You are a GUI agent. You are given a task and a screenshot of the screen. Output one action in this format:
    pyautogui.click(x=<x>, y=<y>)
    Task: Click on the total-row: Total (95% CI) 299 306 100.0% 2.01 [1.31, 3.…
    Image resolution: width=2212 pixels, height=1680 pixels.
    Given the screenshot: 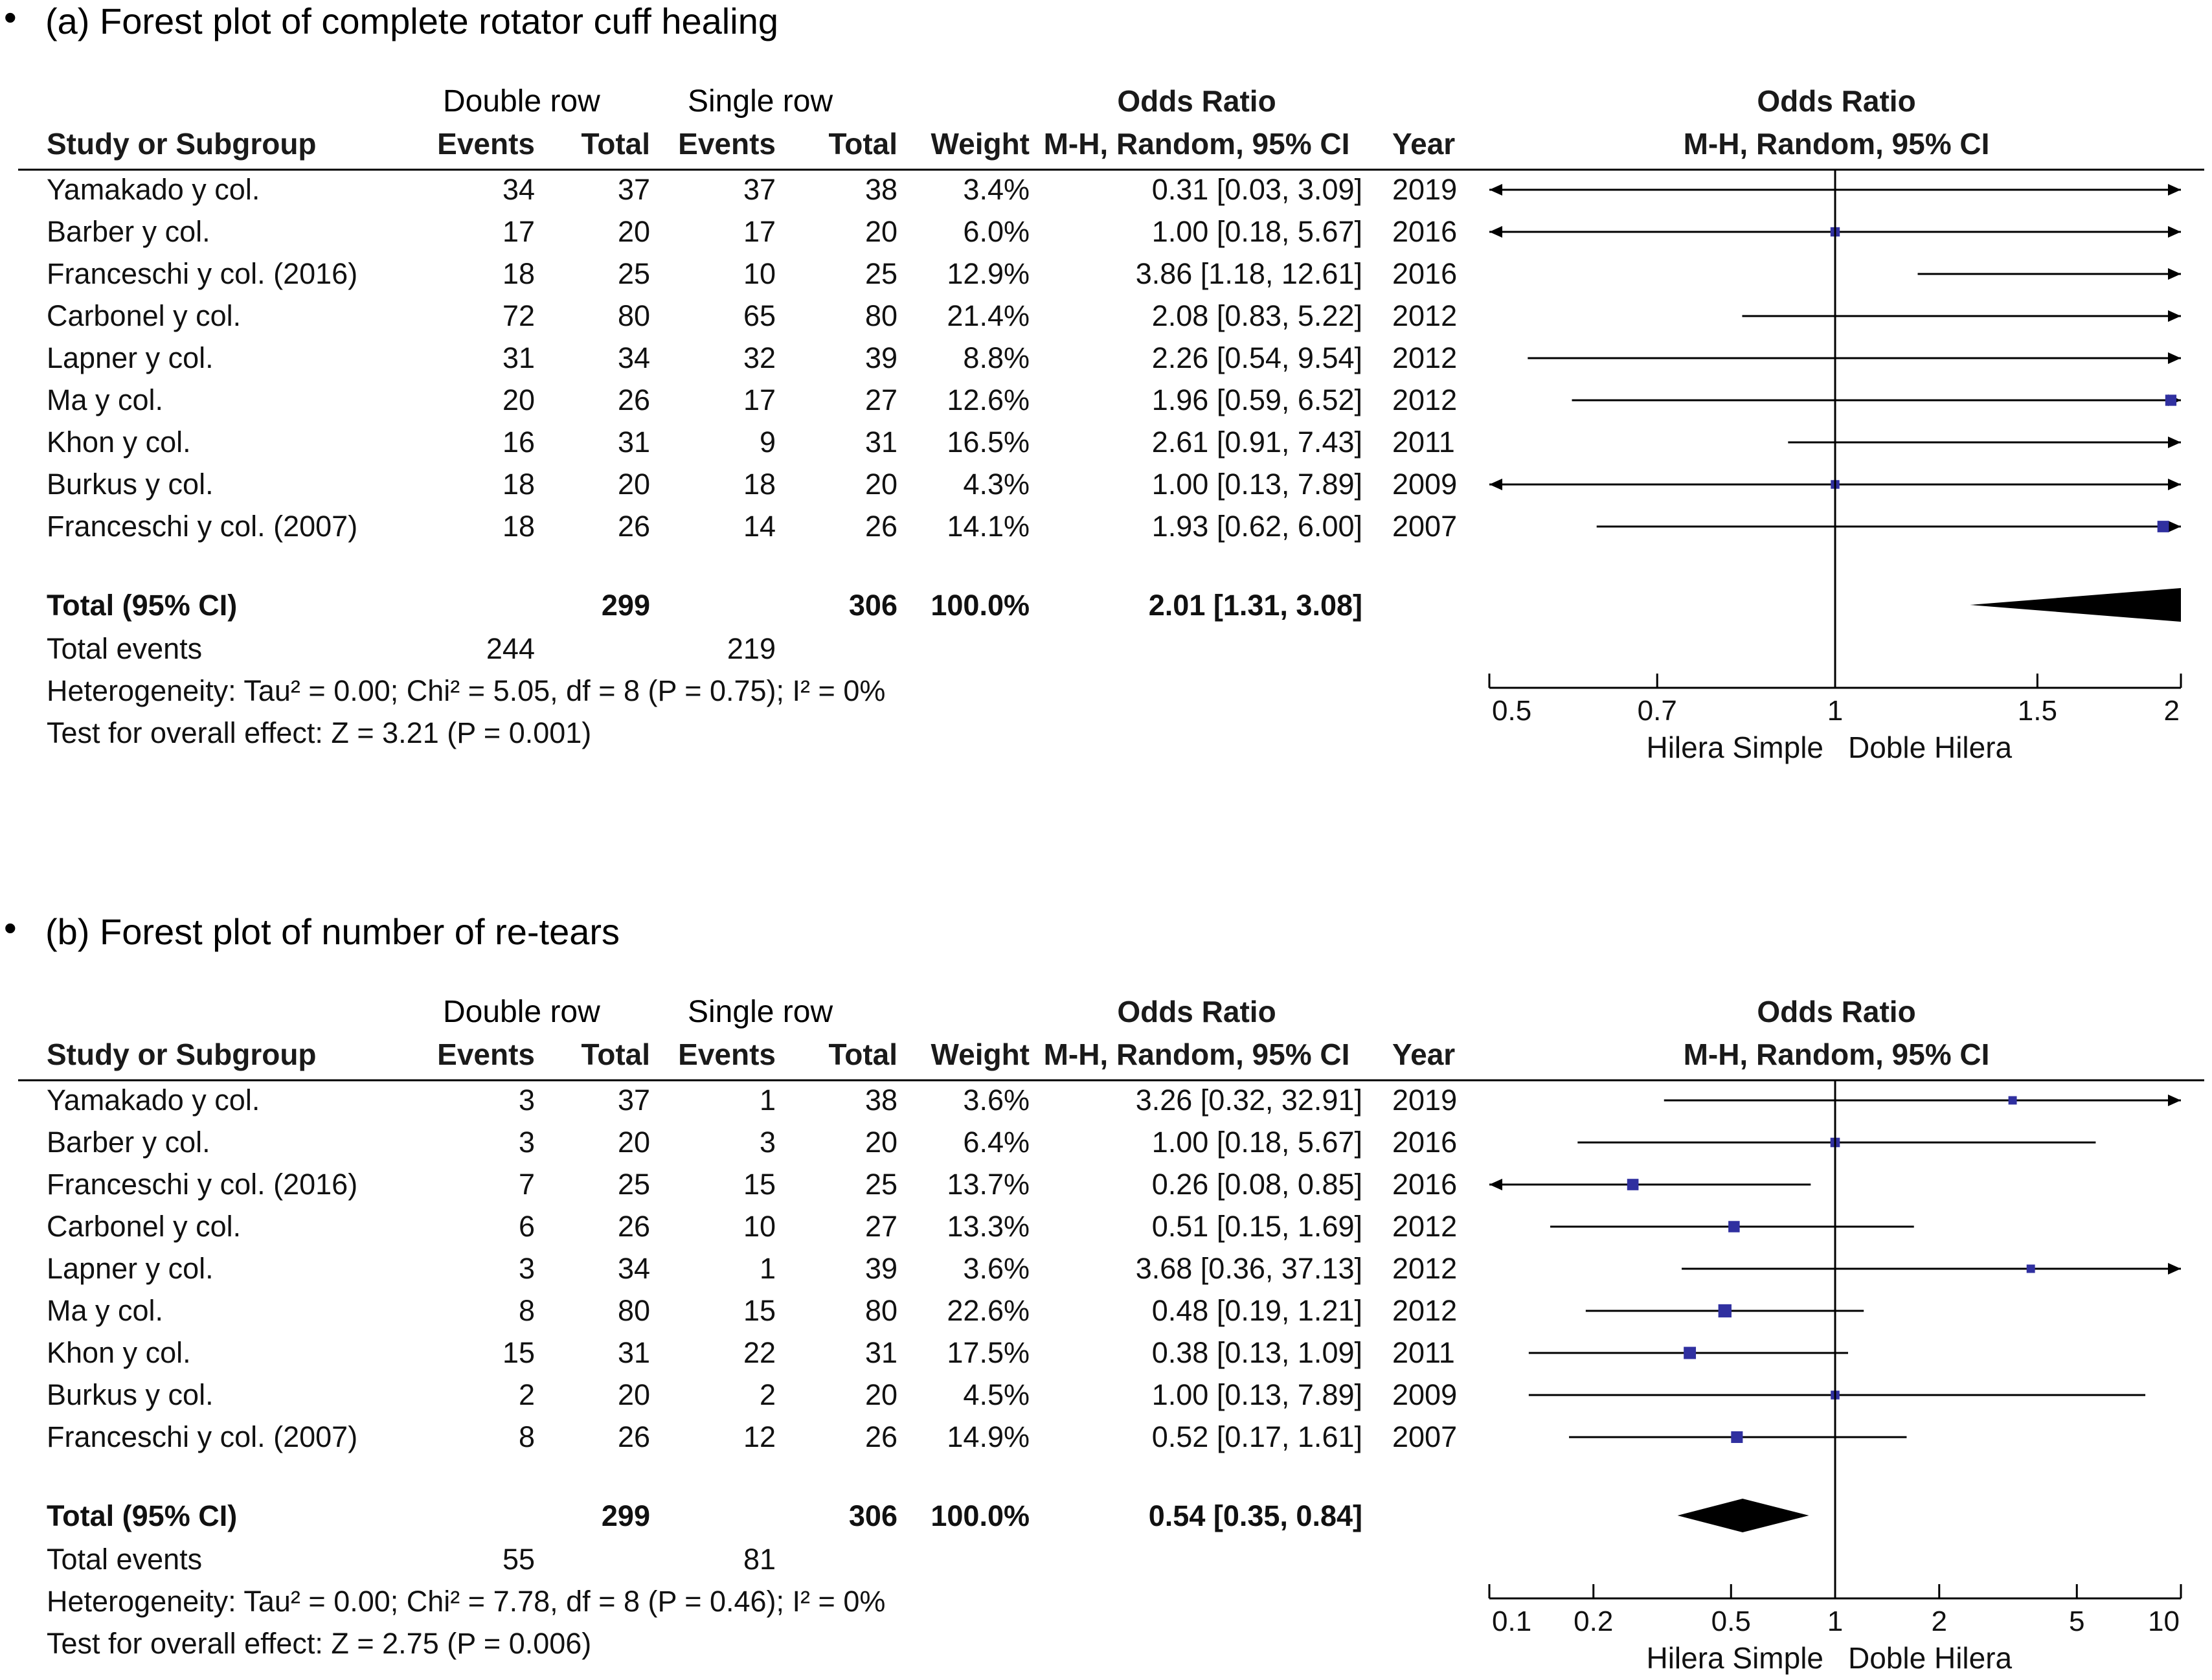 What is the action you would take?
    pyautogui.click(x=1114, y=605)
    